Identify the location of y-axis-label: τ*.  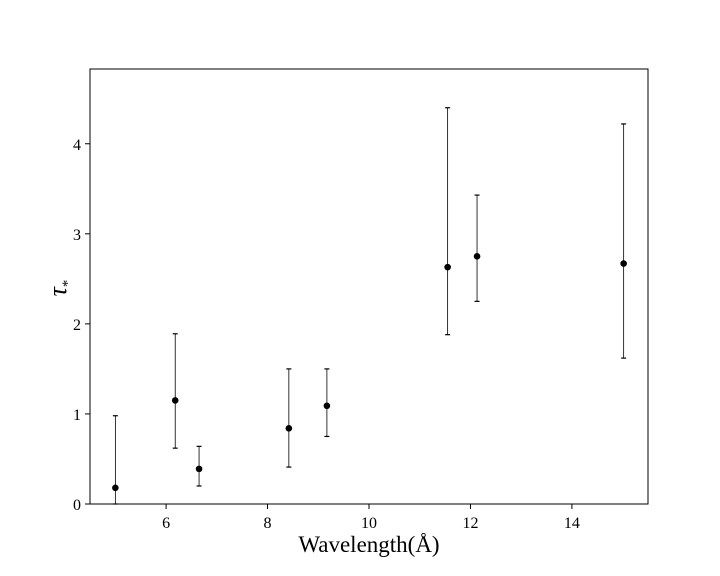
(59, 288).